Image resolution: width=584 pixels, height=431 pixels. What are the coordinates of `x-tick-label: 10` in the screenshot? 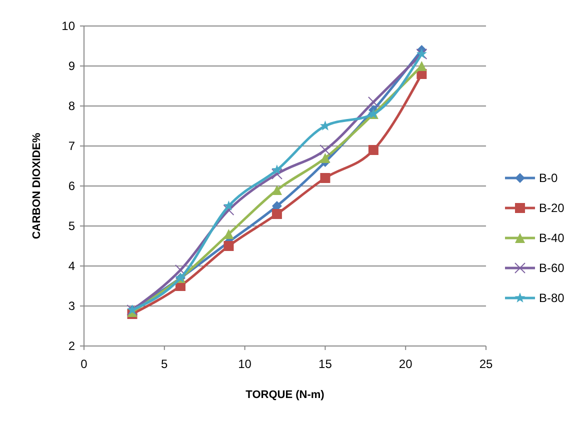 It's located at (245, 364).